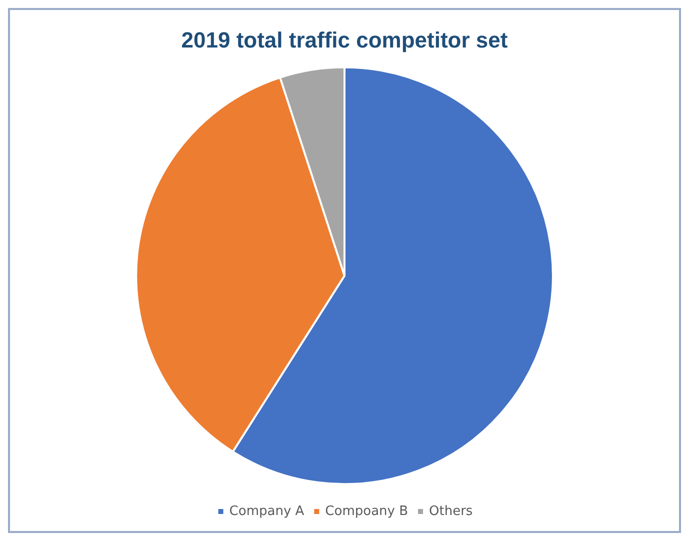  Describe the element at coordinates (344, 40) in the screenshot. I see `chart-title: 2019 total traffic competitor set` at that location.